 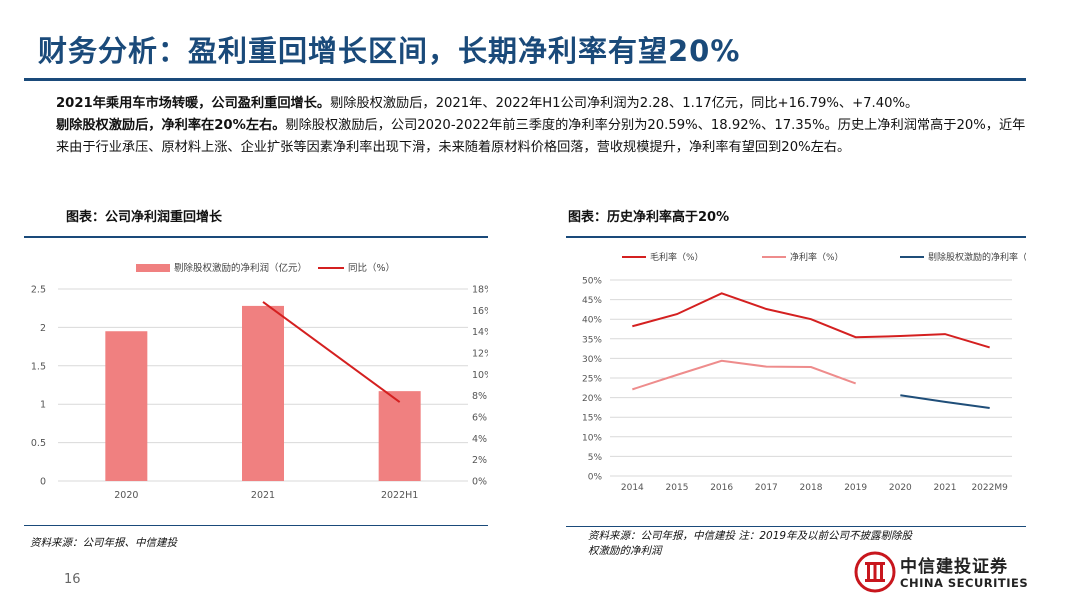 What do you see at coordinates (632, 488) in the screenshot?
I see `x-tick-label: 2014` at bounding box center [632, 488].